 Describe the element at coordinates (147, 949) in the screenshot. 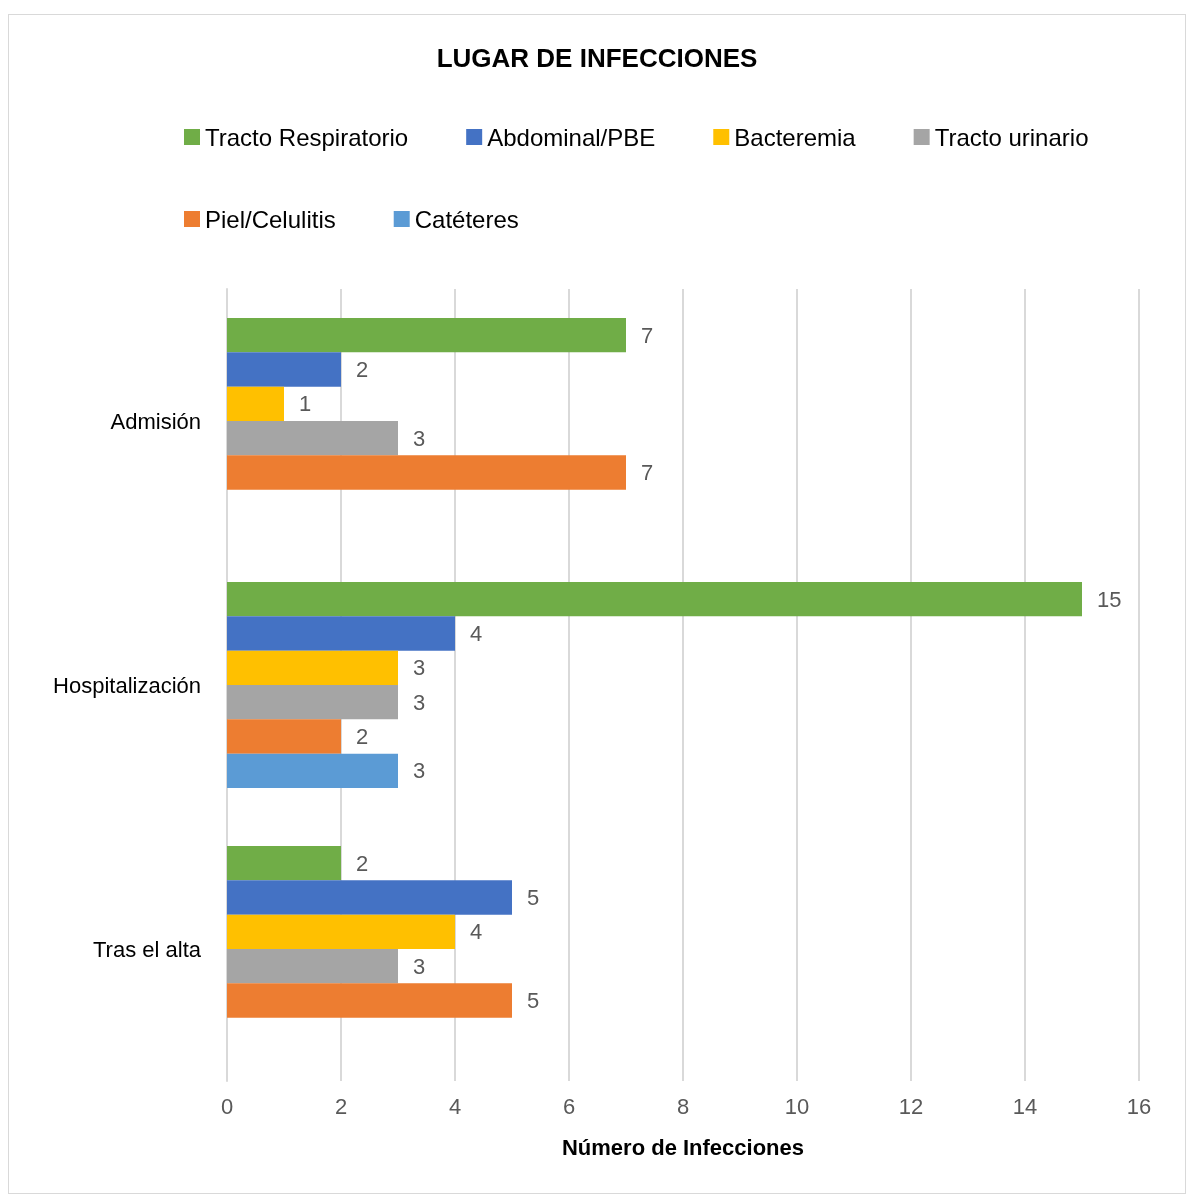

I see `y-tick-label: Tras el alta` at that location.